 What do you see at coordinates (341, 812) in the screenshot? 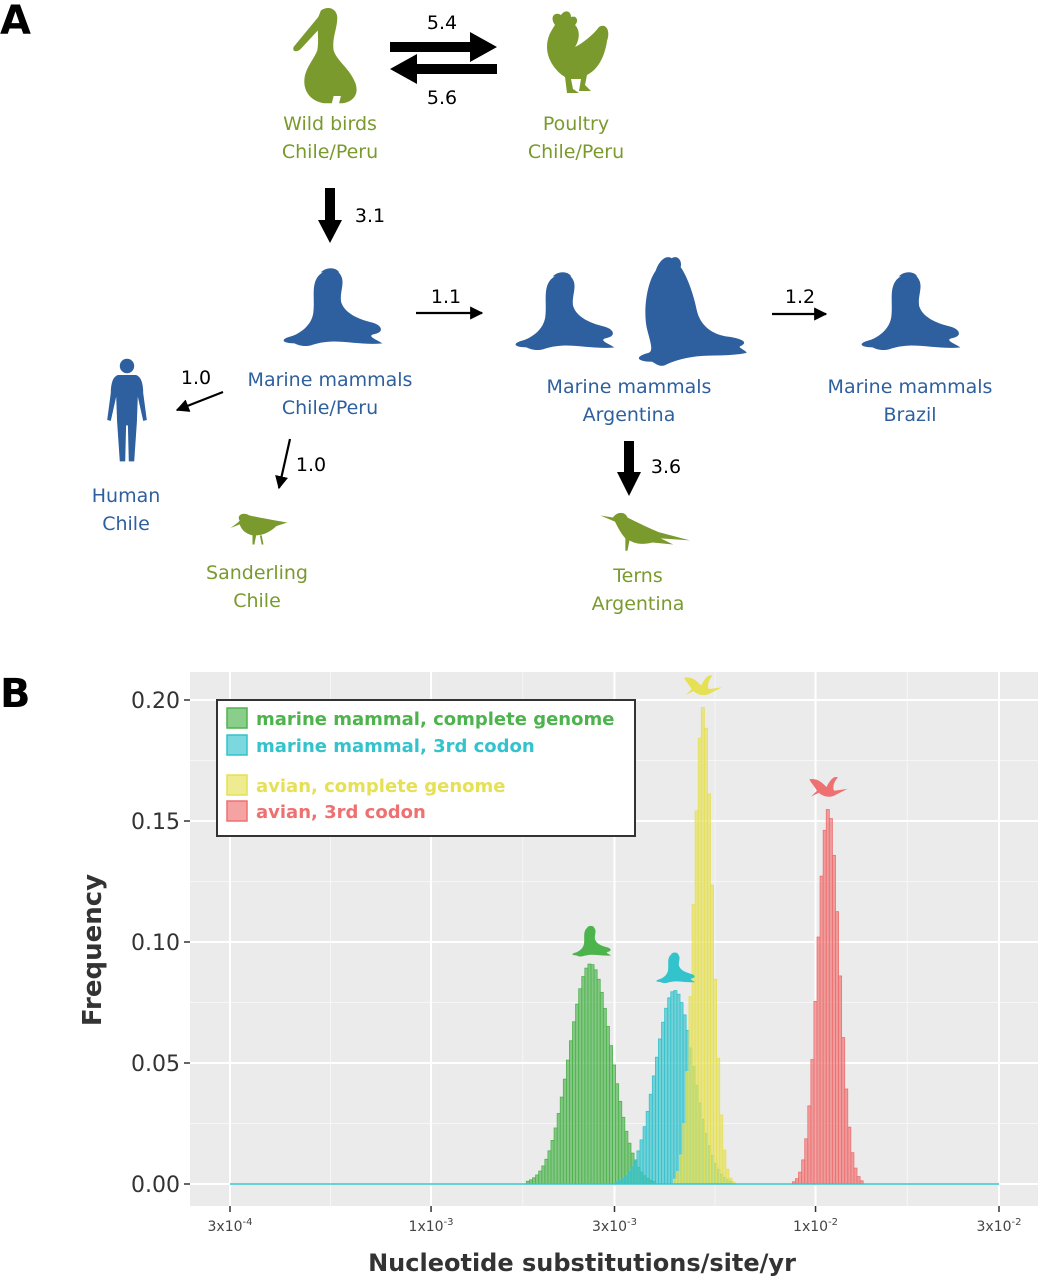
I see `legend-label: avian, 3rd codon` at bounding box center [341, 812].